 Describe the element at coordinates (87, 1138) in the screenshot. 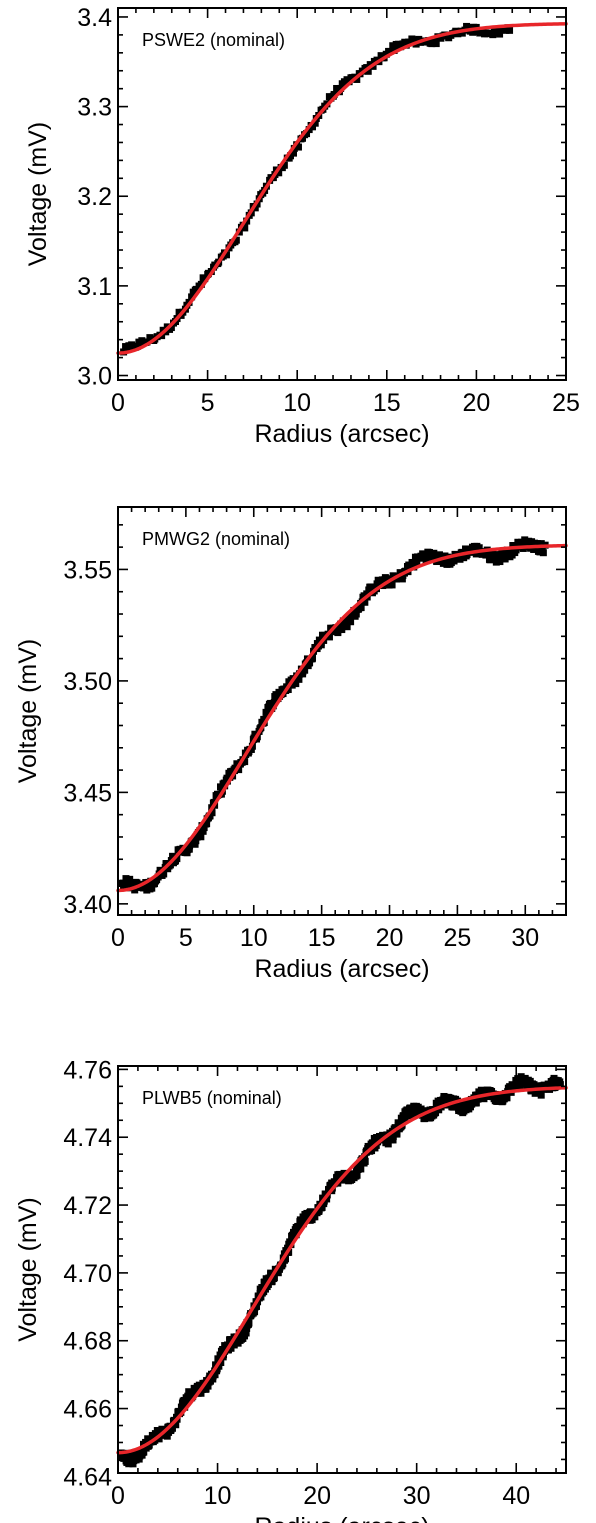

I see `y-tick-label: 4.74` at that location.